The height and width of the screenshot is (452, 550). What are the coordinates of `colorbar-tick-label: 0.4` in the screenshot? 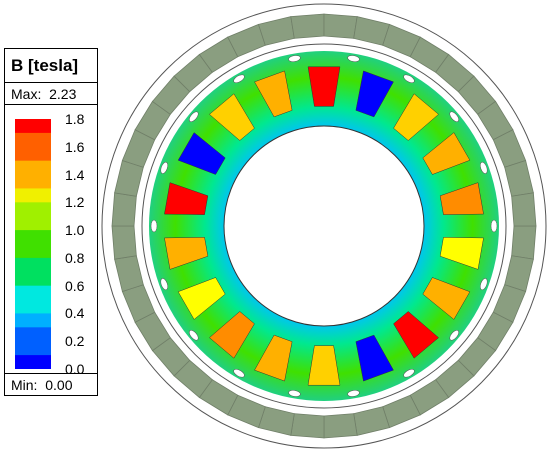 It's located at (75, 313).